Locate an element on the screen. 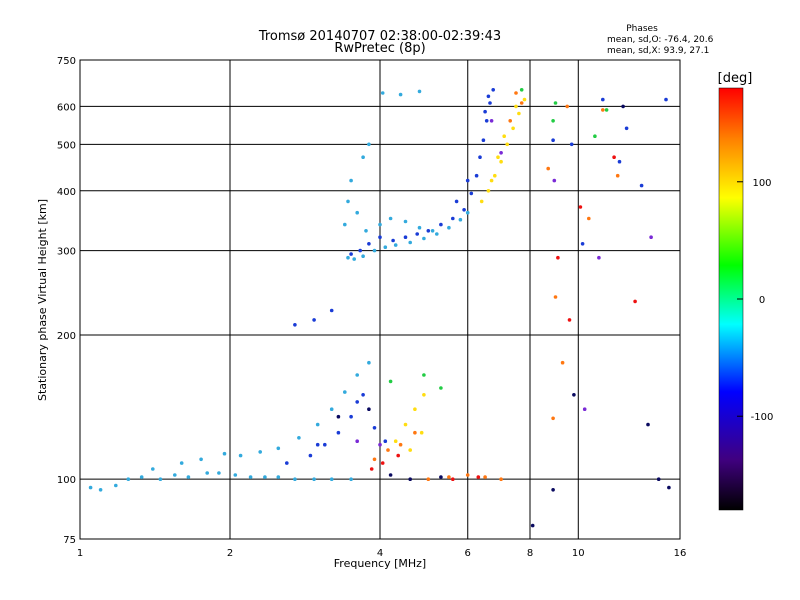 This screenshot has width=800, height=600. colorbar-tick-label: -100 is located at coordinates (762, 417).